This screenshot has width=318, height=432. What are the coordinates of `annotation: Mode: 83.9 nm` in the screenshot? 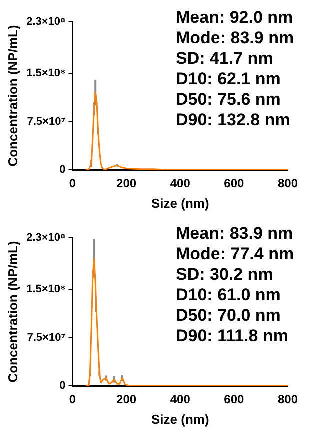 It's located at (235, 38).